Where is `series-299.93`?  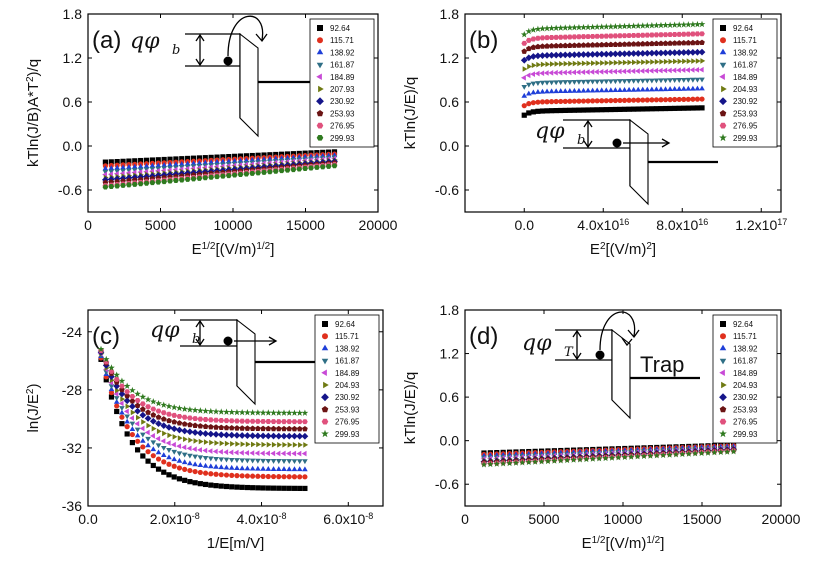 series-299.93 is located at coordinates (220, 176).